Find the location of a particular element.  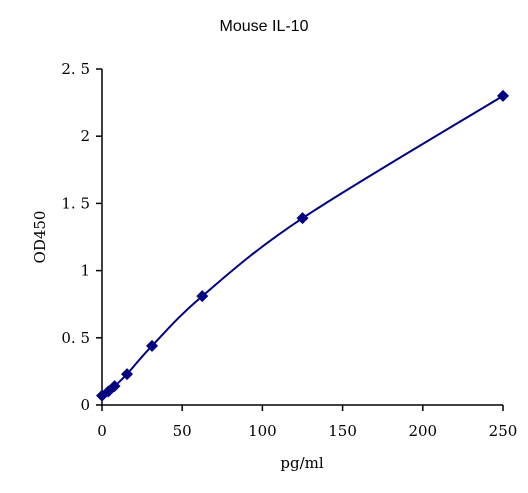

chart-title: Mouse IL-10 is located at coordinates (264, 26).